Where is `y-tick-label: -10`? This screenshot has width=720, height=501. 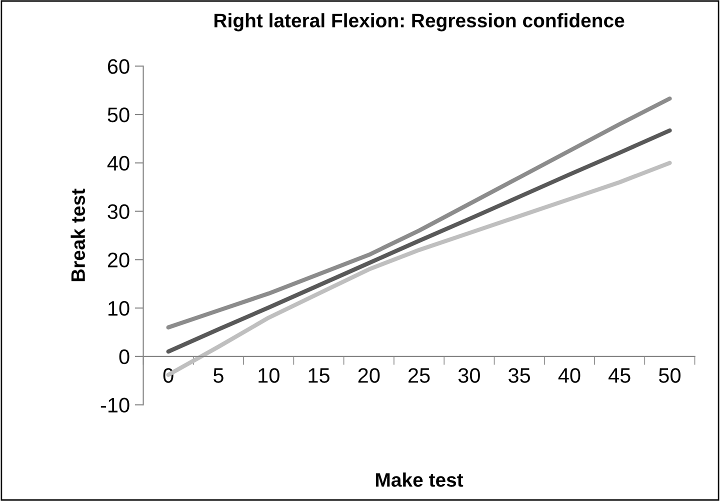 y-tick-label: -10 is located at coordinates (115, 405).